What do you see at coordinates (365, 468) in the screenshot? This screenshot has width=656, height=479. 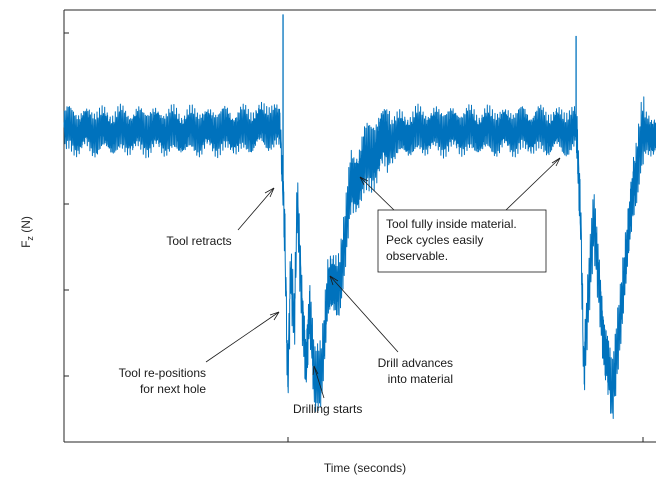 I see `x-axis-label: Time (seconds)` at bounding box center [365, 468].